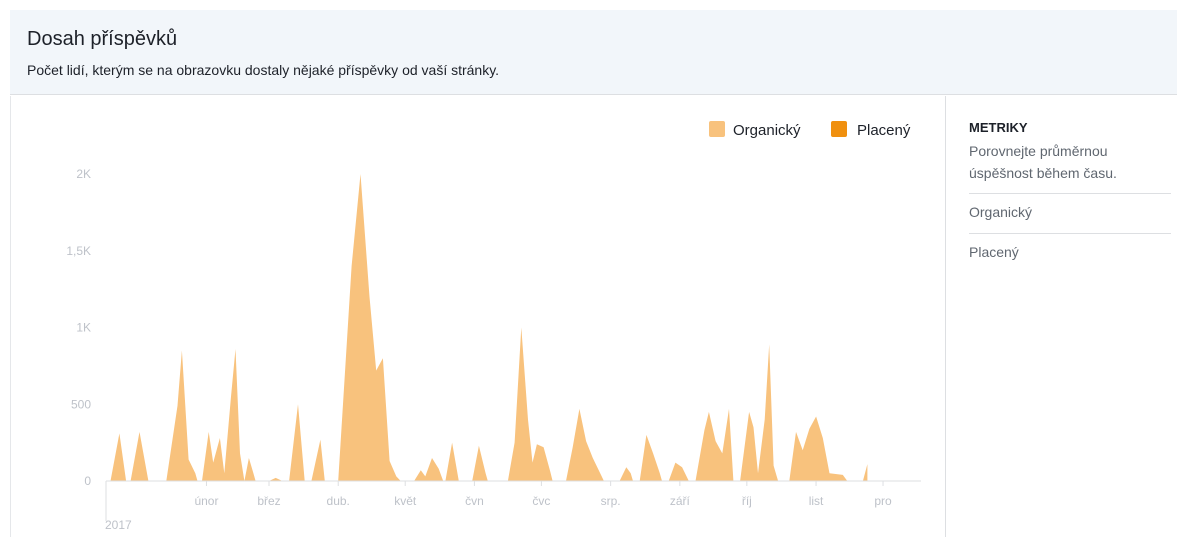 The height and width of the screenshot is (542, 1179). What do you see at coordinates (405, 501) in the screenshot?
I see `x-tick-label: květ` at bounding box center [405, 501].